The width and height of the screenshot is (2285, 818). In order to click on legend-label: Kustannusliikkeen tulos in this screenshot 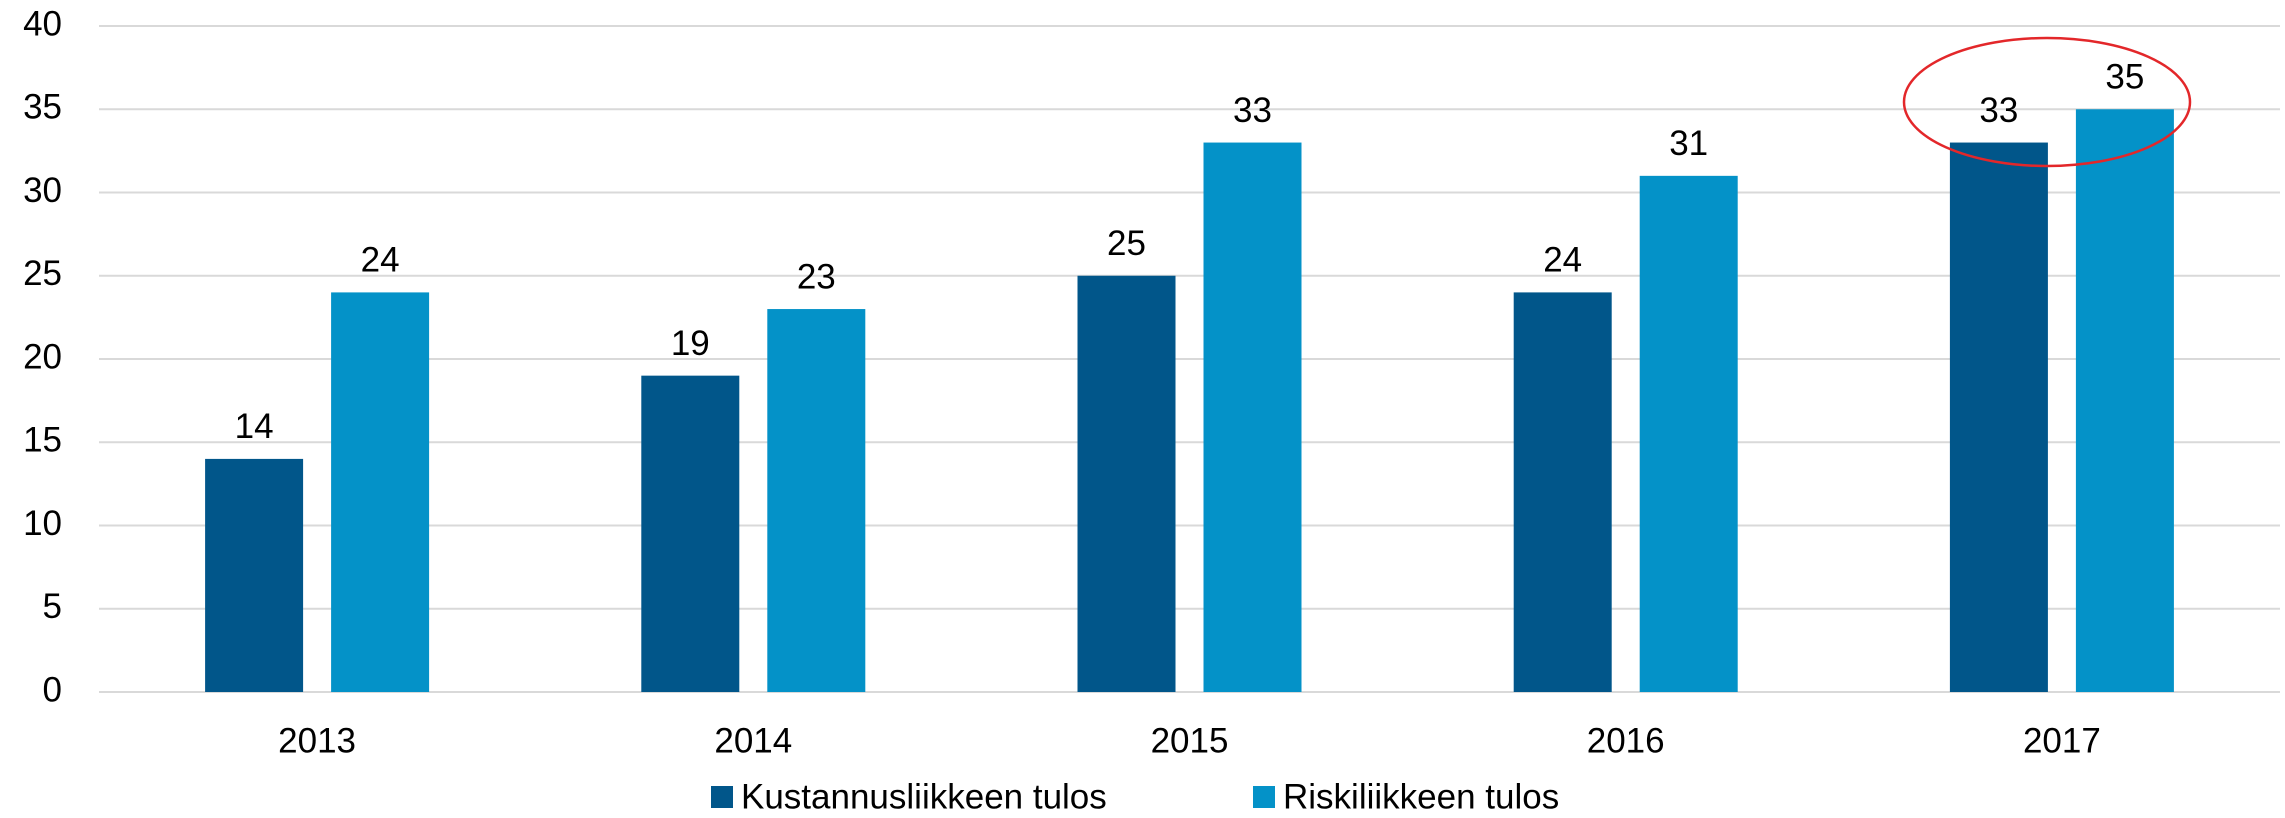, I will do `click(924, 796)`.